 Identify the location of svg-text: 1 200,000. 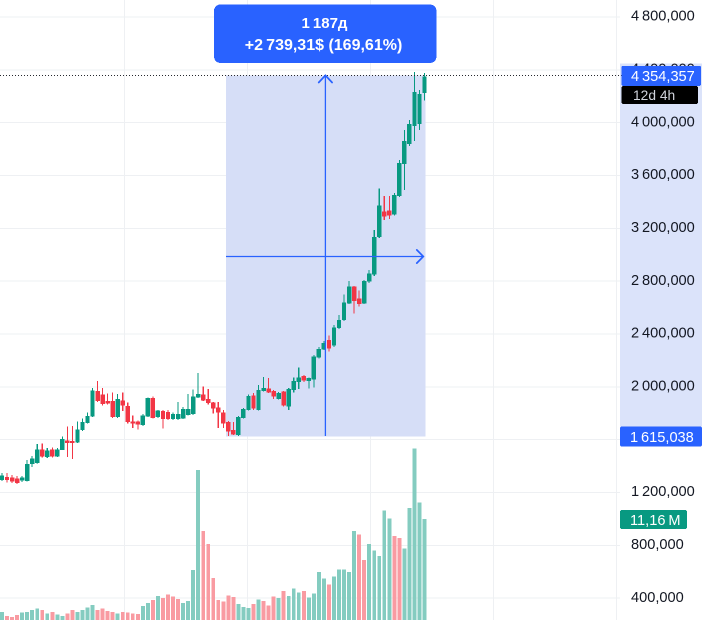
(663, 492).